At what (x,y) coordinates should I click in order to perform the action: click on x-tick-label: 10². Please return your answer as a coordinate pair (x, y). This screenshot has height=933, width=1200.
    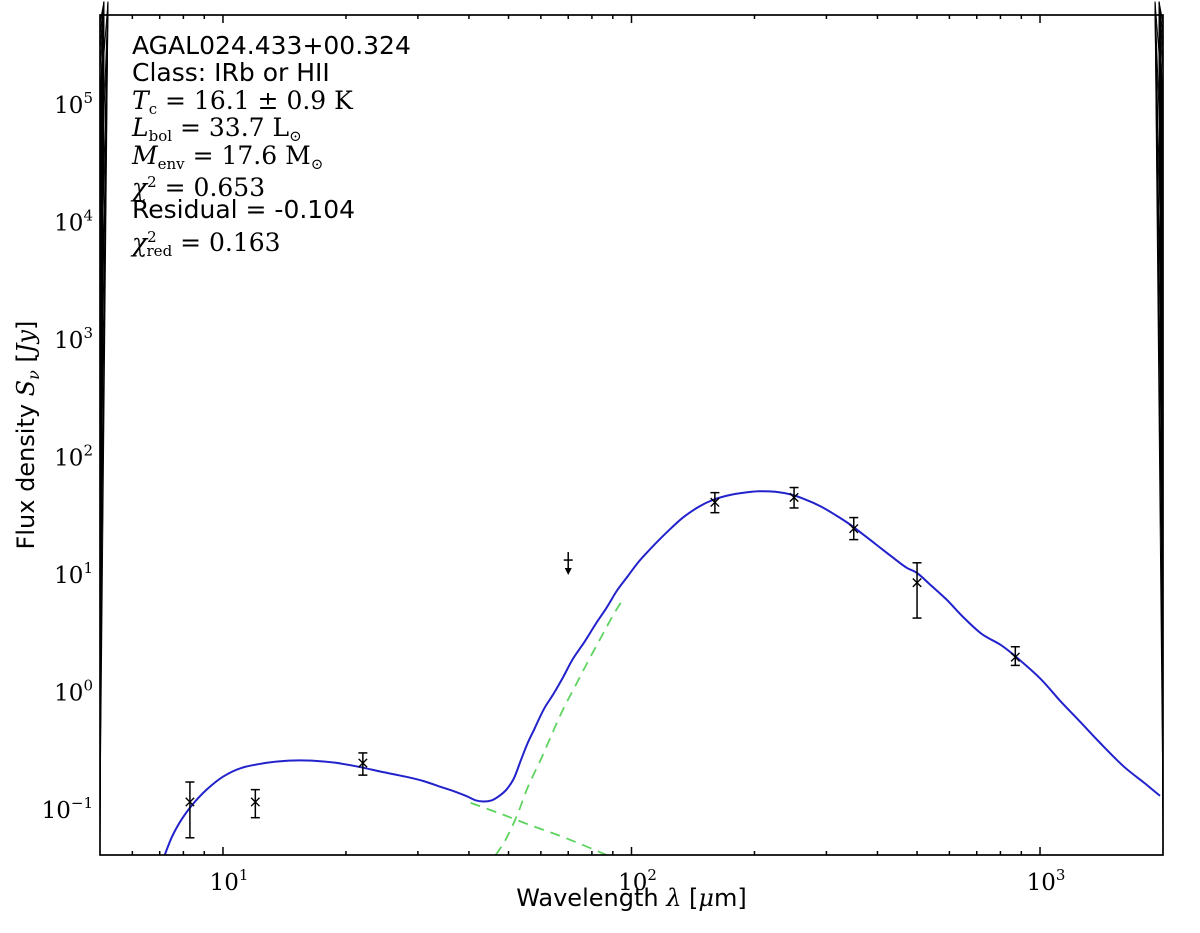
    Looking at the image, I should click on (637, 881).